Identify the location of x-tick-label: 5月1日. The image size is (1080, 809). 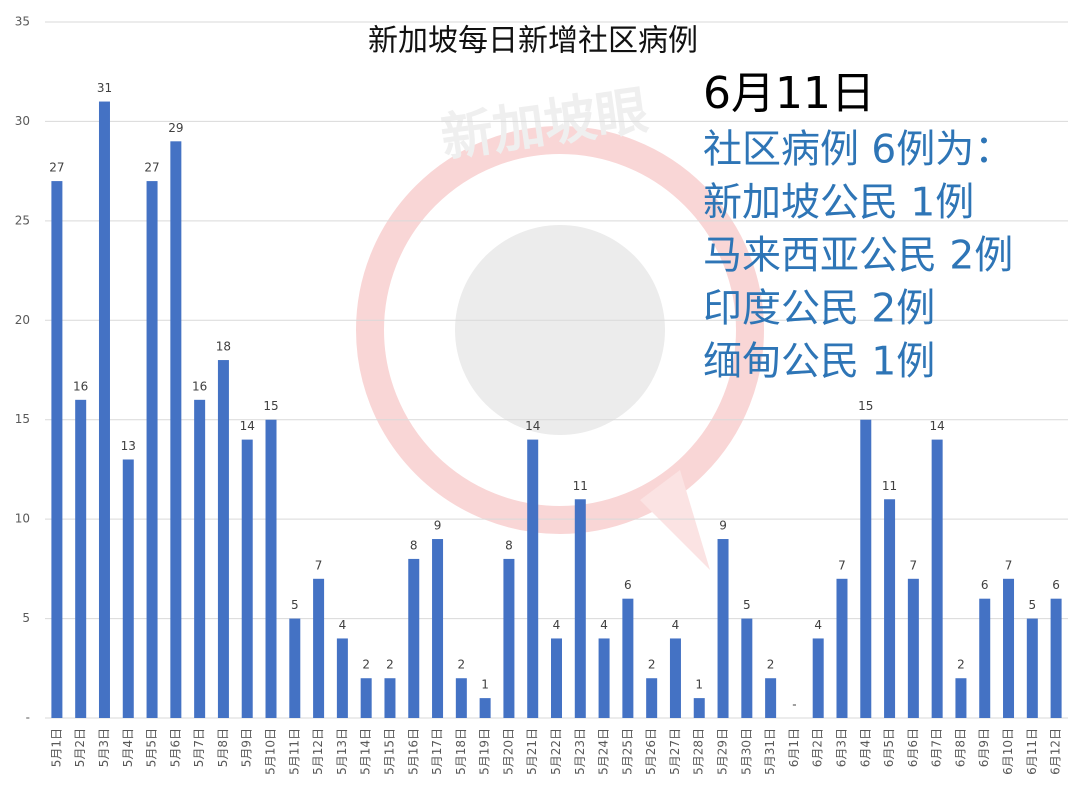
(56, 747).